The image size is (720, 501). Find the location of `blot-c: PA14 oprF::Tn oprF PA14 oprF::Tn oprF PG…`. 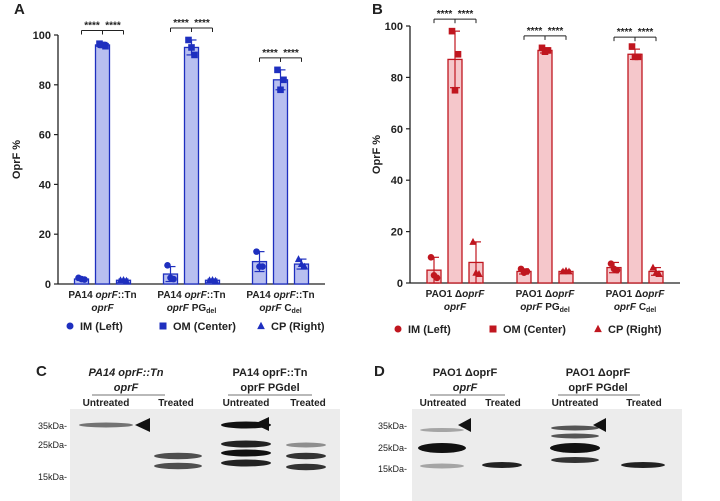

blot-c: PA14 oprF::Tn oprF PA14 oprF::Tn oprF PG… is located at coordinates (189, 434).